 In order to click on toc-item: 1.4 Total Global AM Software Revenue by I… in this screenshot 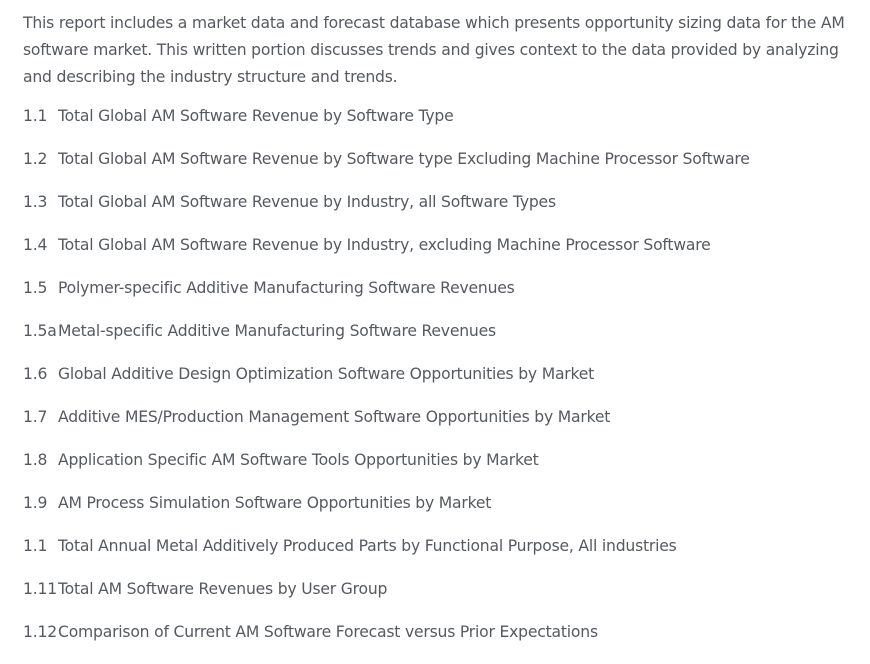, I will do `click(435, 255)`.